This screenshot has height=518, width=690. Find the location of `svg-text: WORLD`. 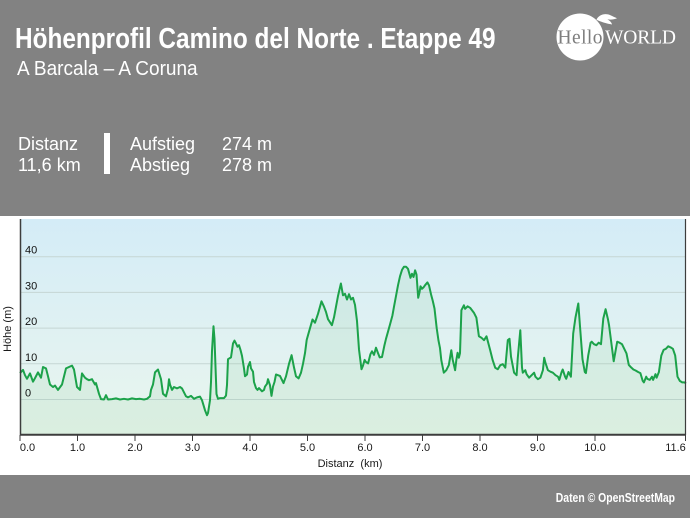

svg-text: WORLD is located at coordinates (640, 38).